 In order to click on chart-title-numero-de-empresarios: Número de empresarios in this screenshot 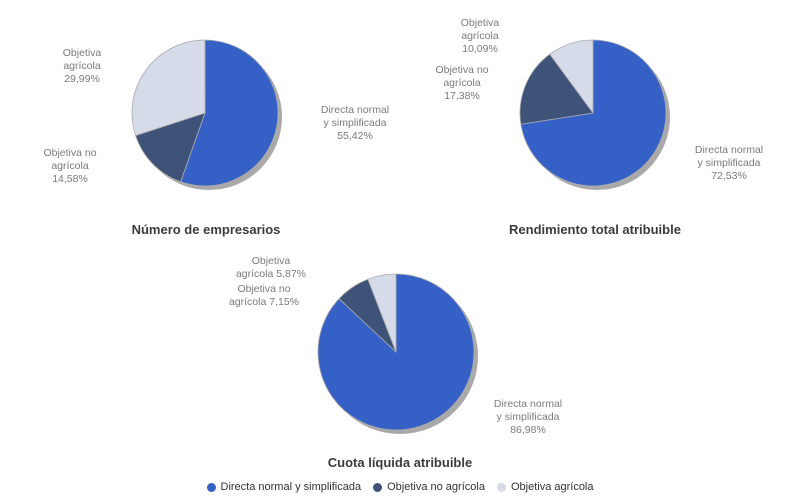, I will do `click(206, 229)`.